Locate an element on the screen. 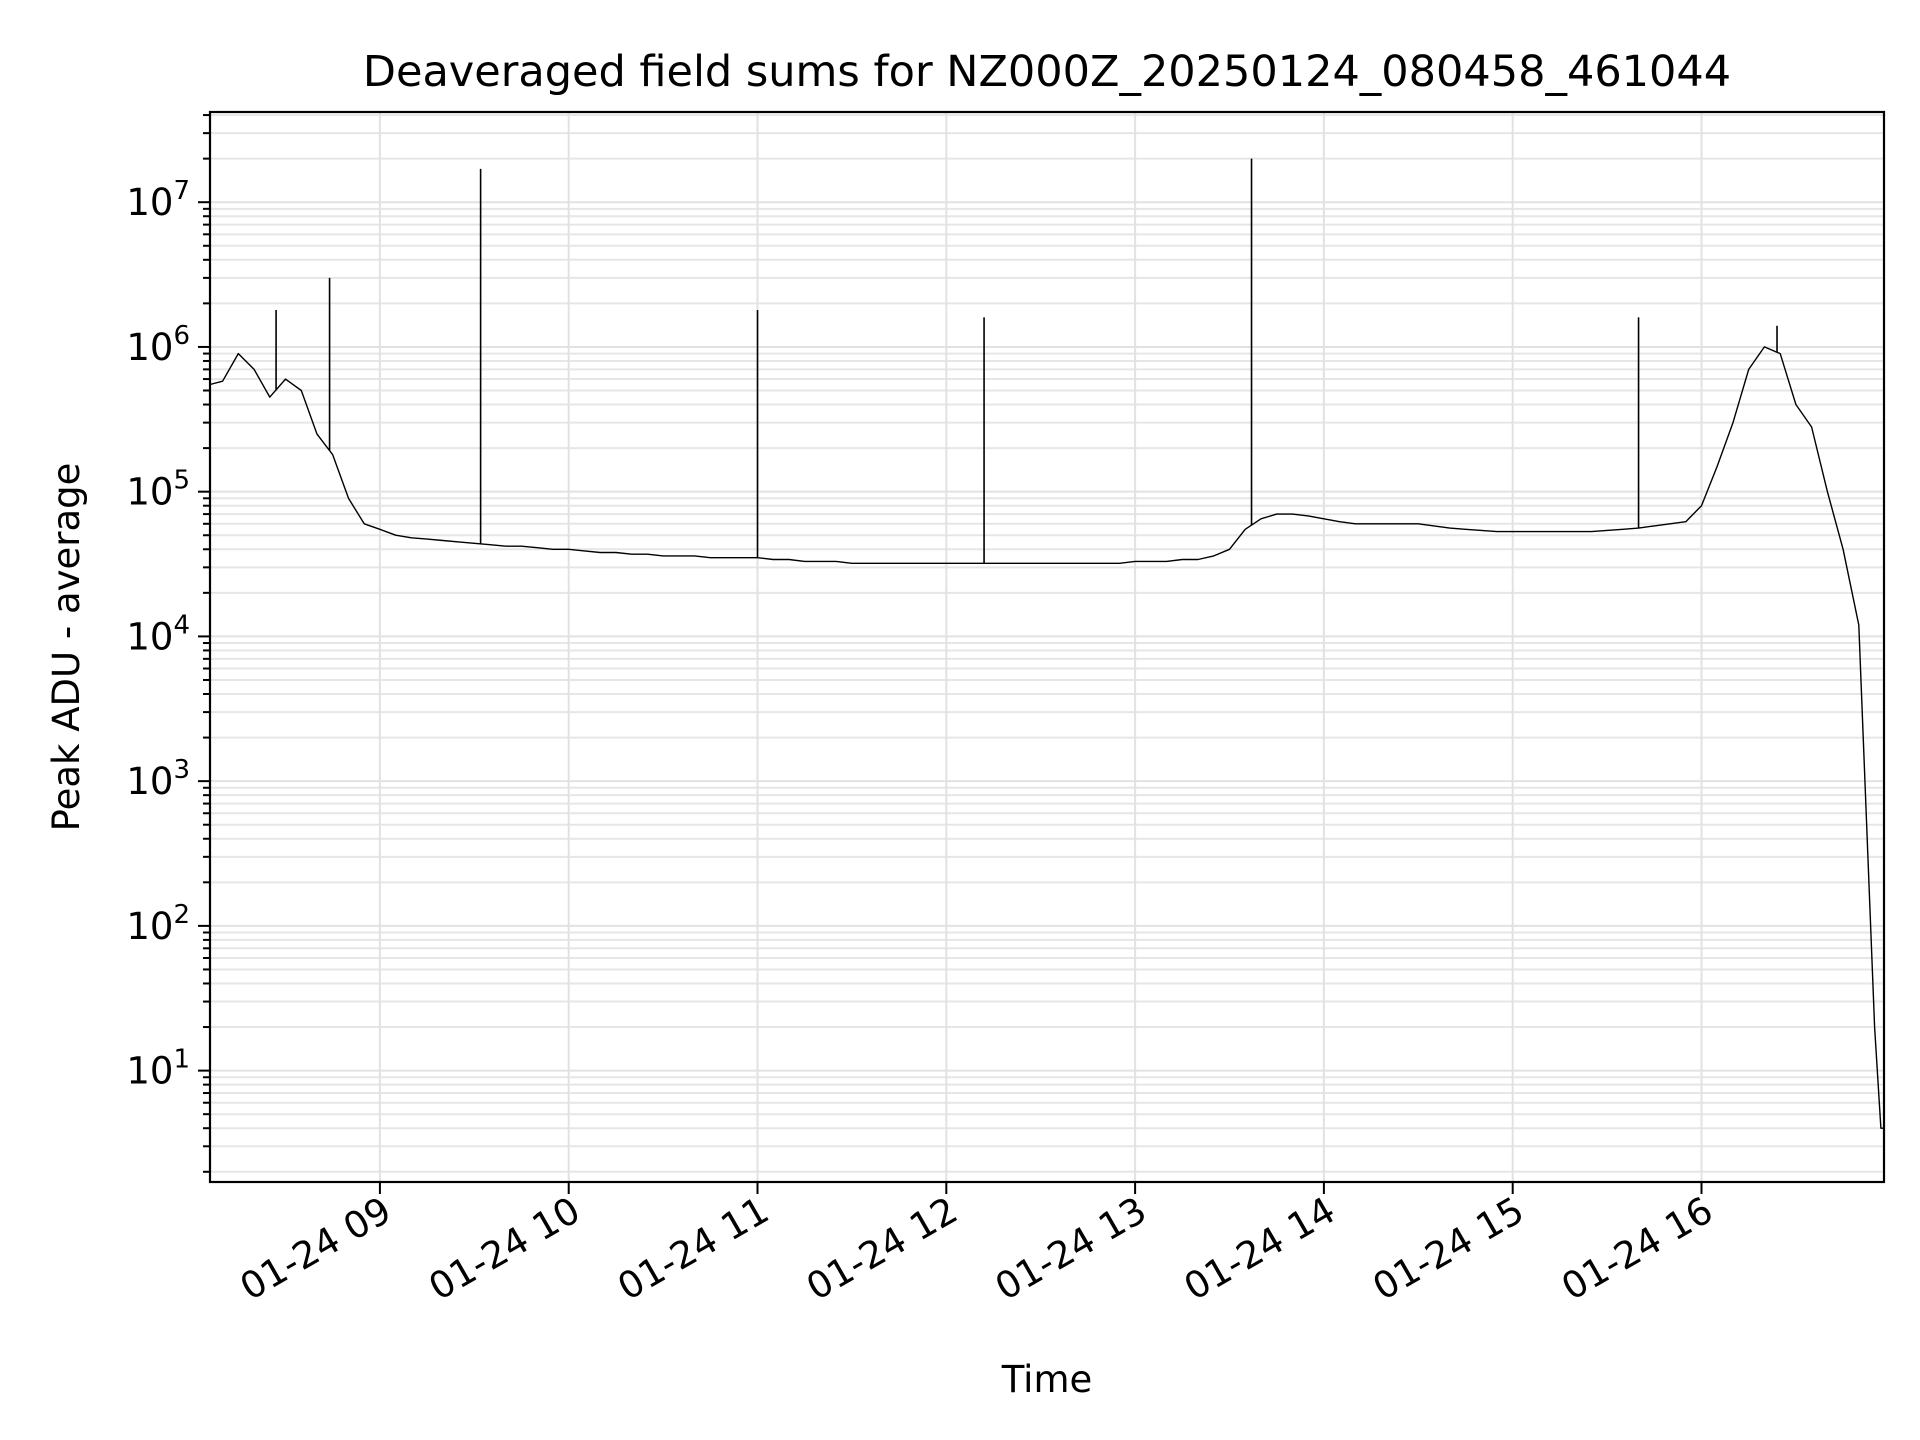 The image size is (1920, 1440). y-tick-label-exponent: 6 is located at coordinates (181, 336).